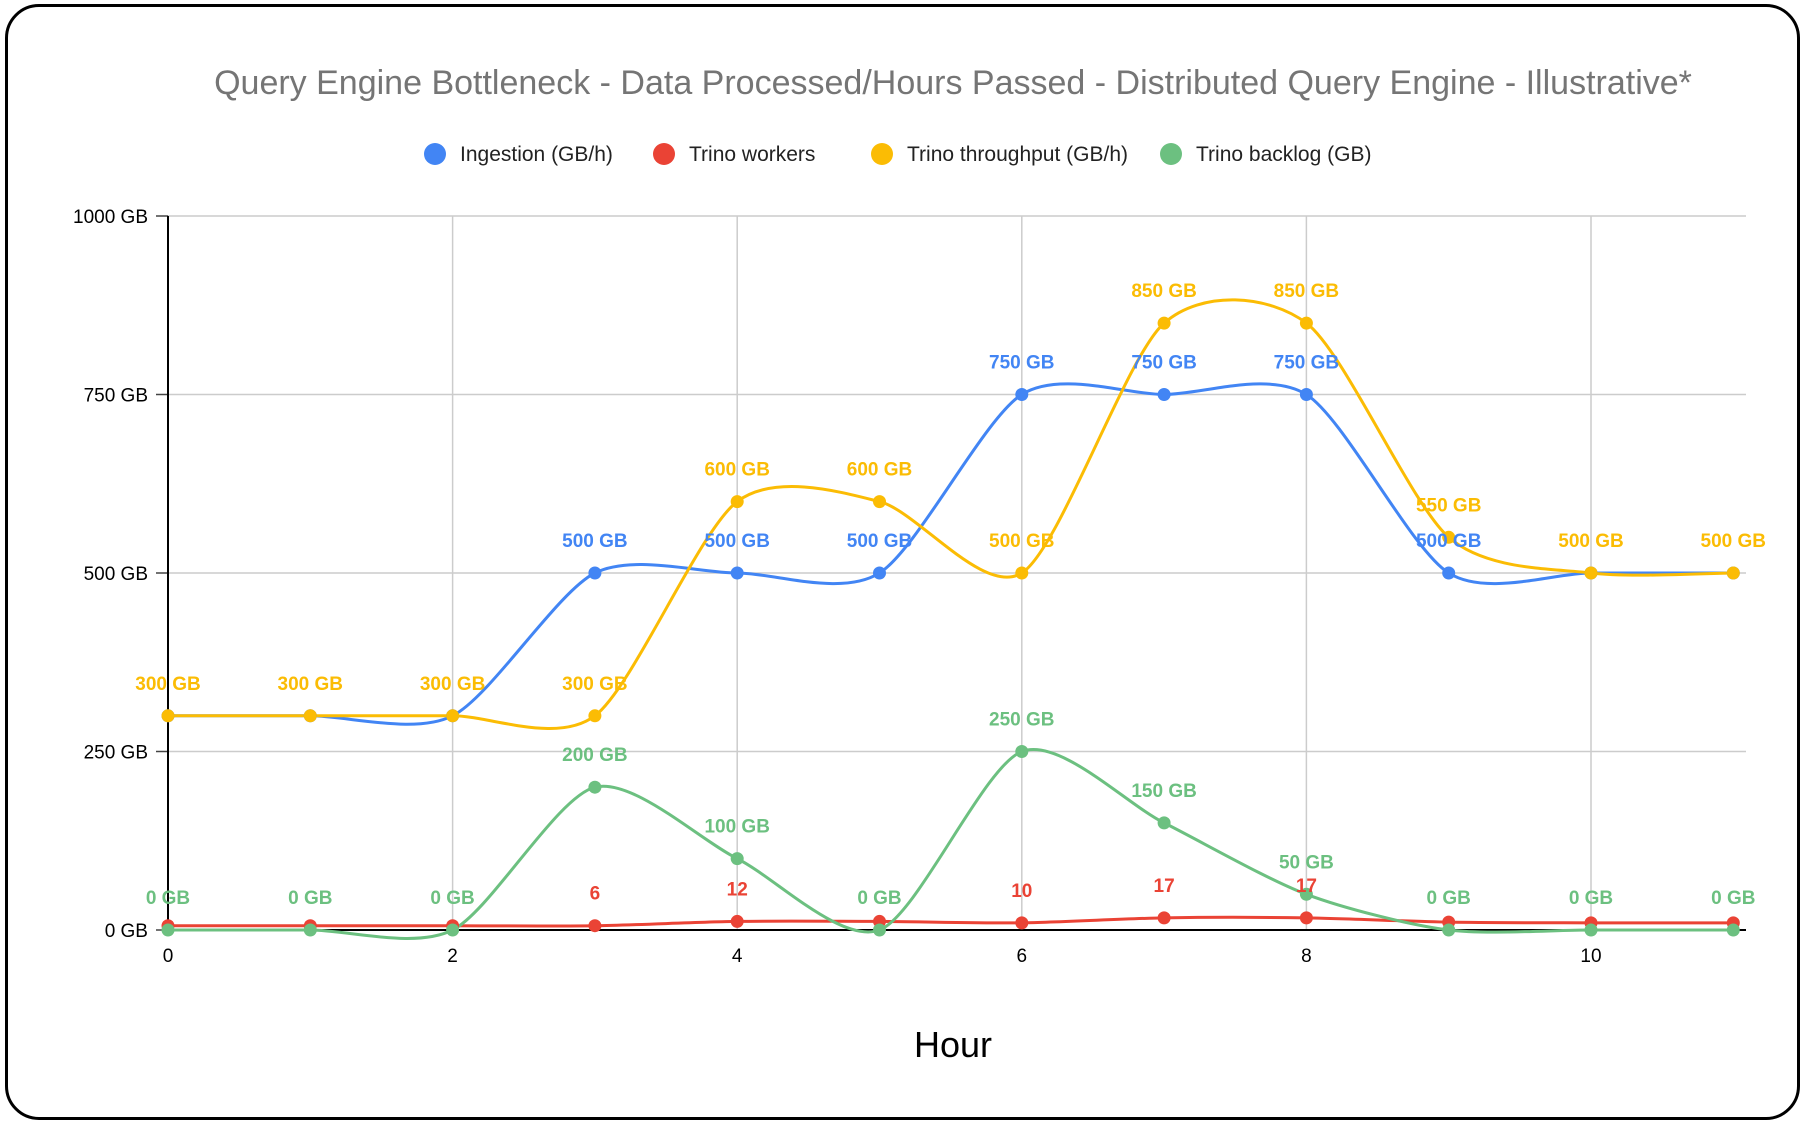  Describe the element at coordinates (1021, 891) in the screenshot. I see `data-label: 10` at that location.